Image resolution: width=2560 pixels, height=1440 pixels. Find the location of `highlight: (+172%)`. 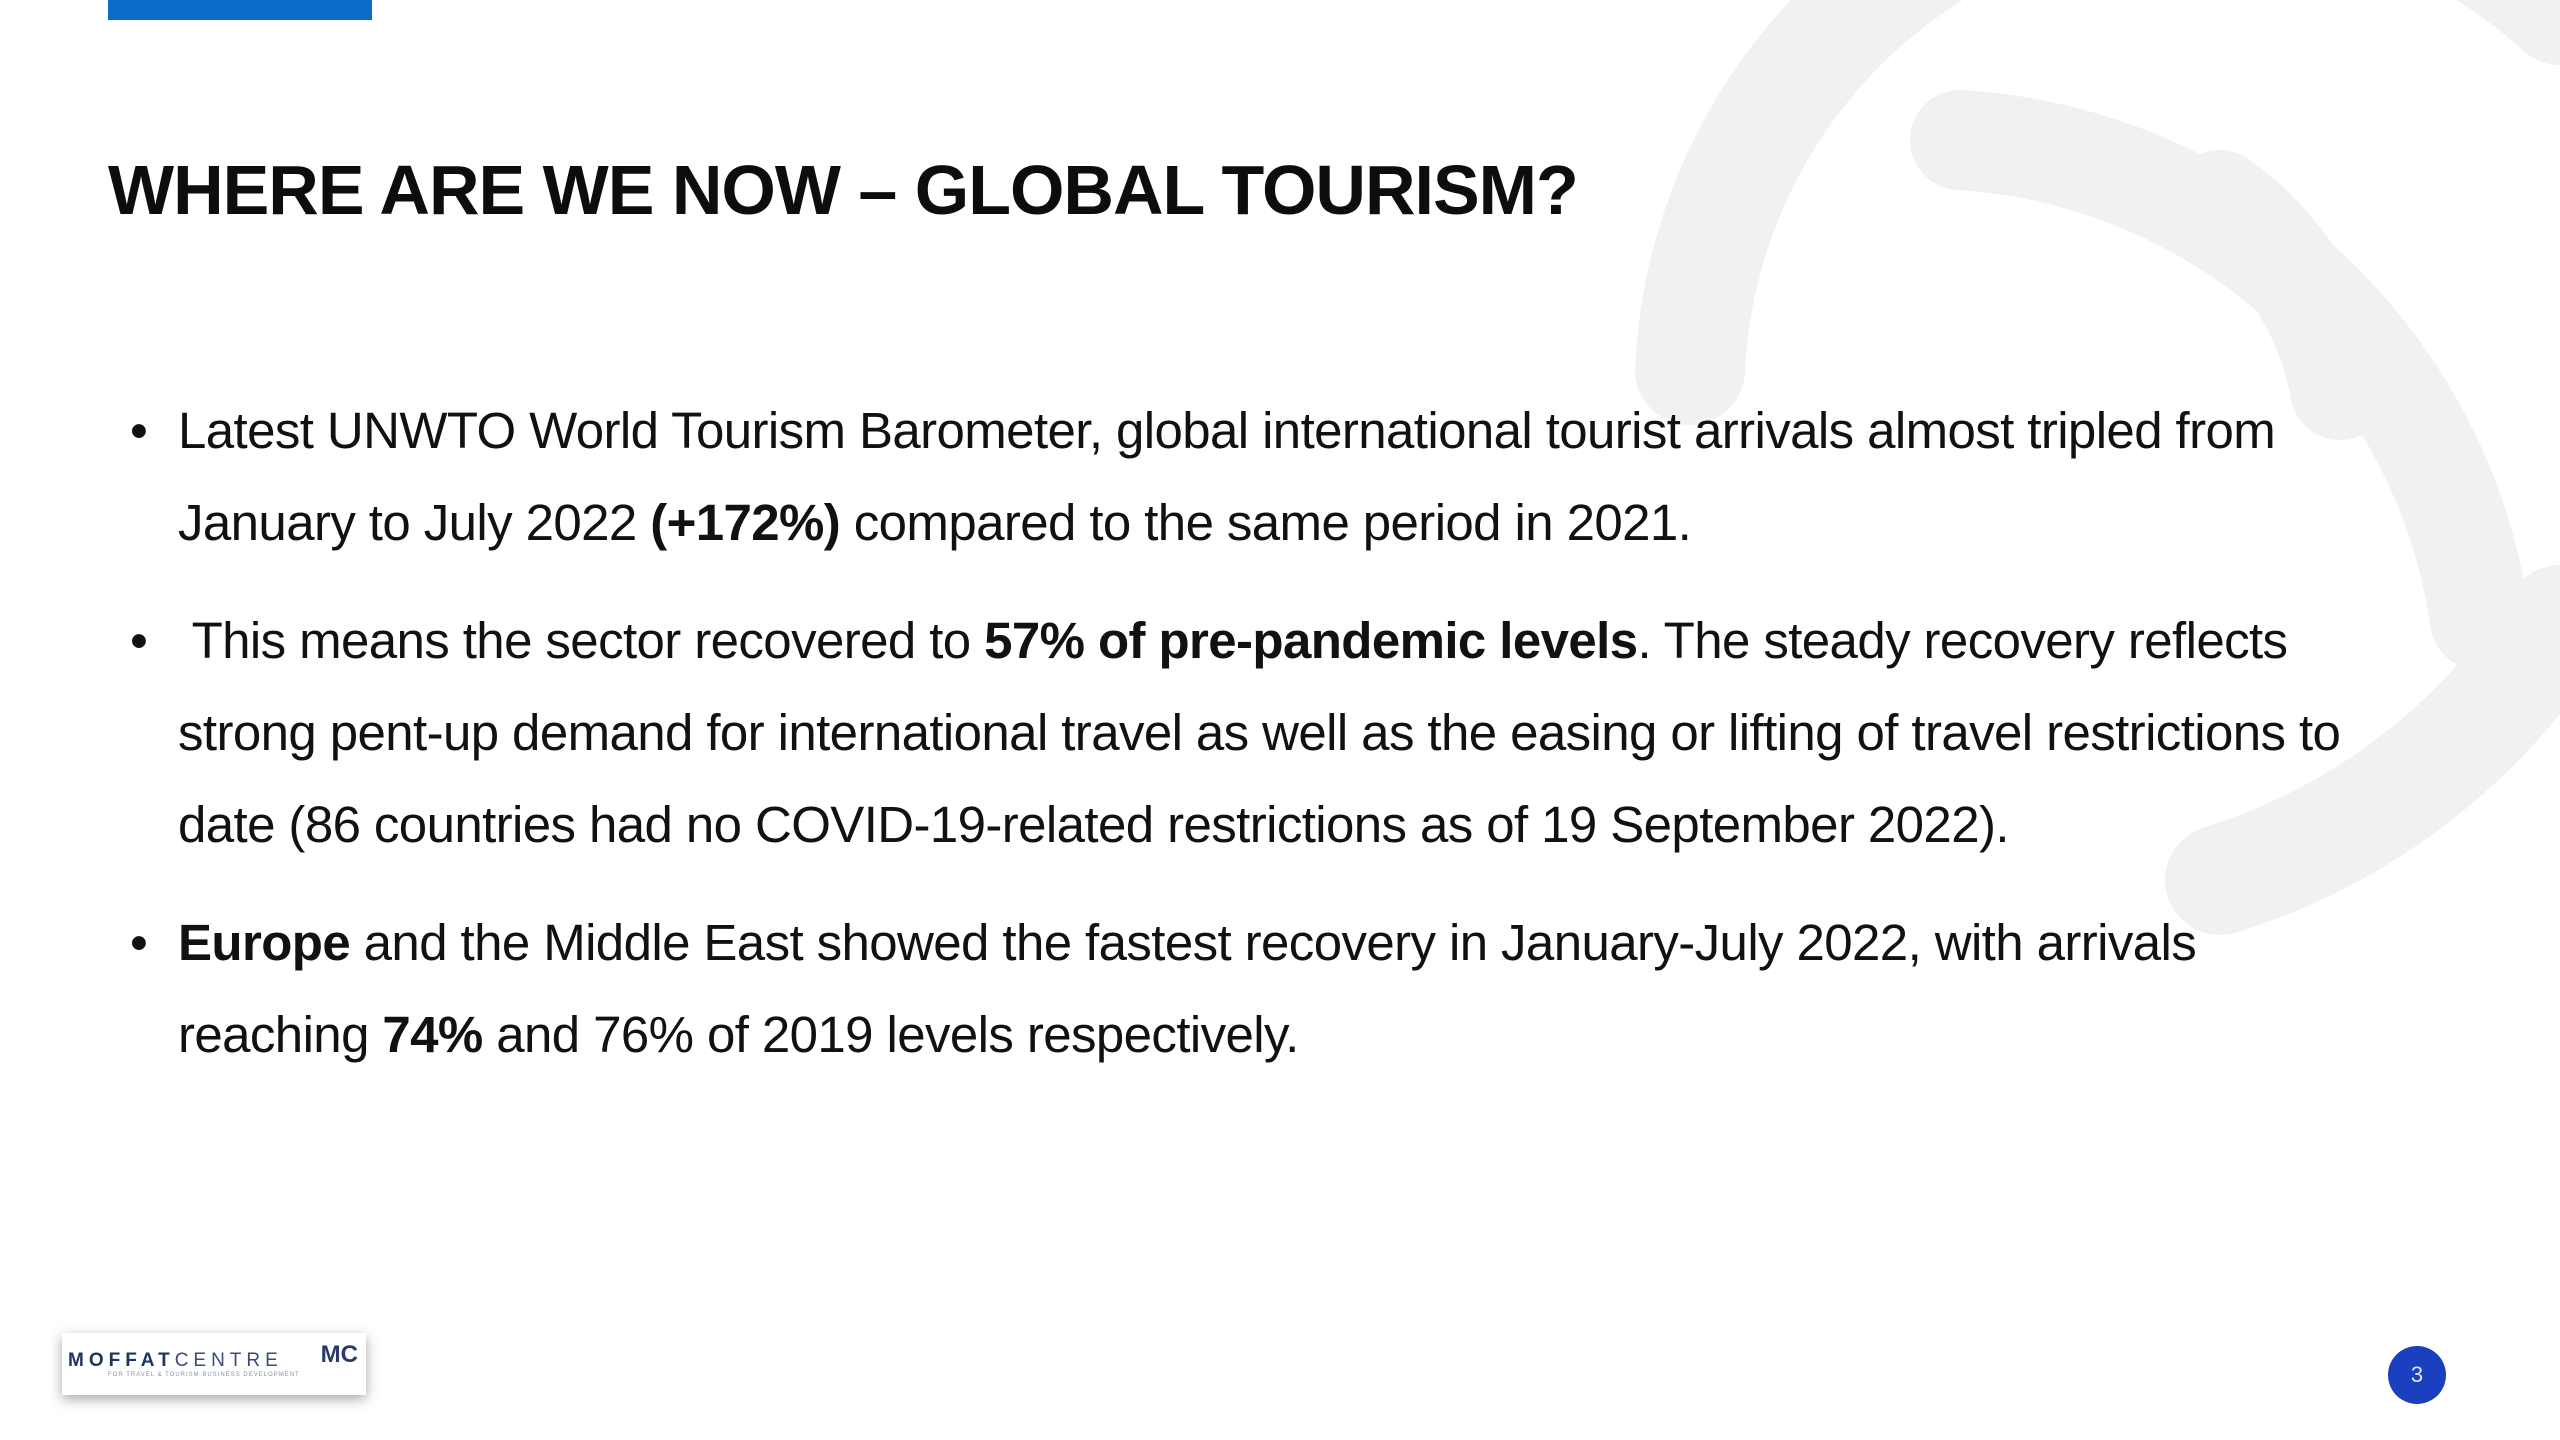

highlight: (+172%) is located at coordinates (745, 522).